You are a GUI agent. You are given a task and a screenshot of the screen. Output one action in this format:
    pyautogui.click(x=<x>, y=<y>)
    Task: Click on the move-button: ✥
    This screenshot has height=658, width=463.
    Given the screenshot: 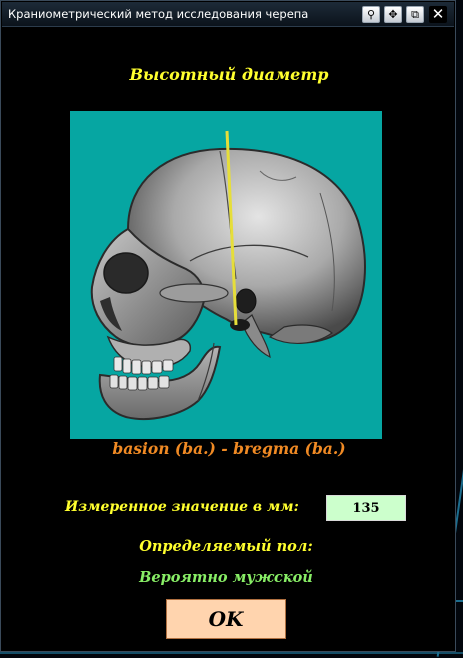 What is the action you would take?
    pyautogui.click(x=393, y=14)
    